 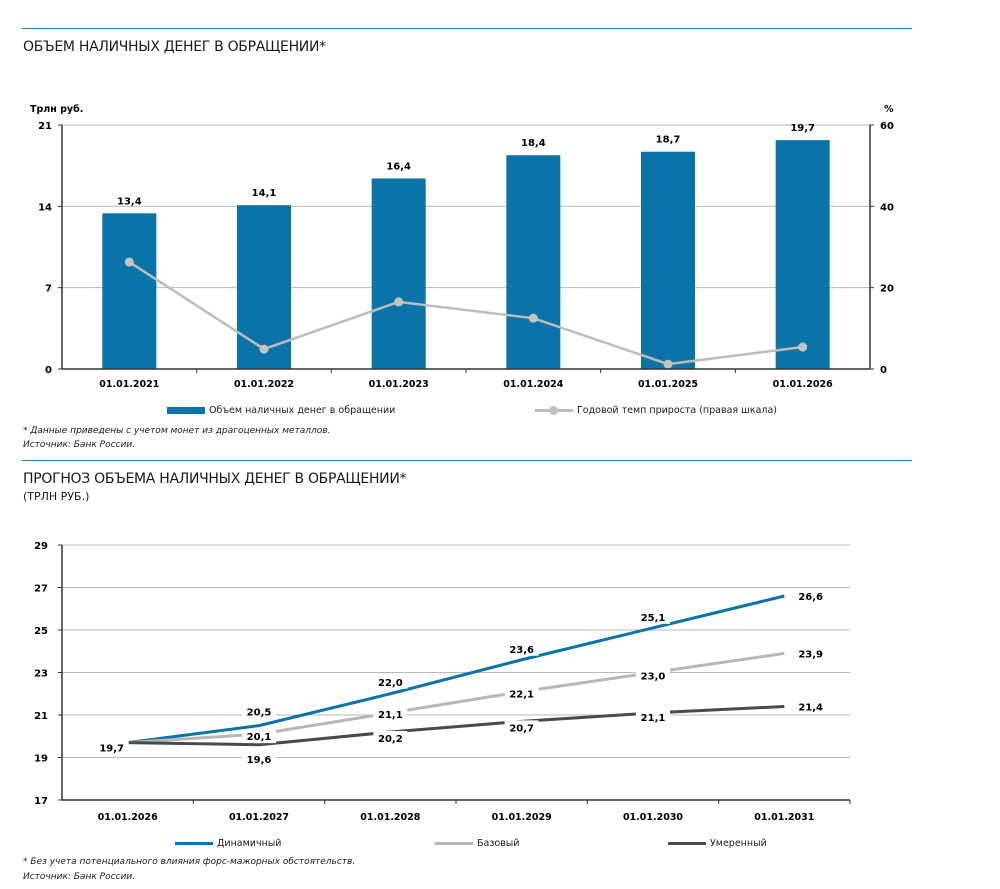 I want to click on x-tick-label: 01.01.2022, so click(x=264, y=384).